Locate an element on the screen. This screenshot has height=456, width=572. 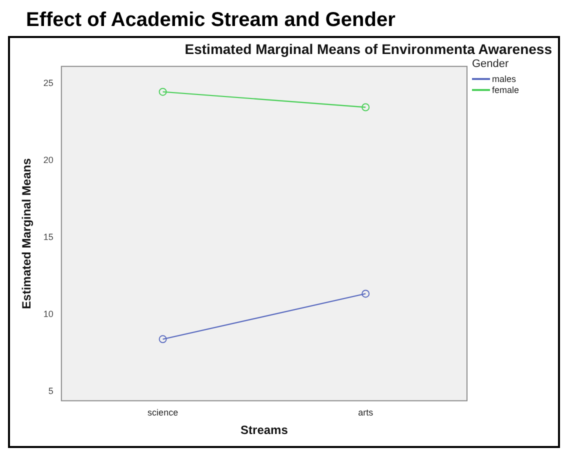
legend-title: Gender is located at coordinates (491, 64).